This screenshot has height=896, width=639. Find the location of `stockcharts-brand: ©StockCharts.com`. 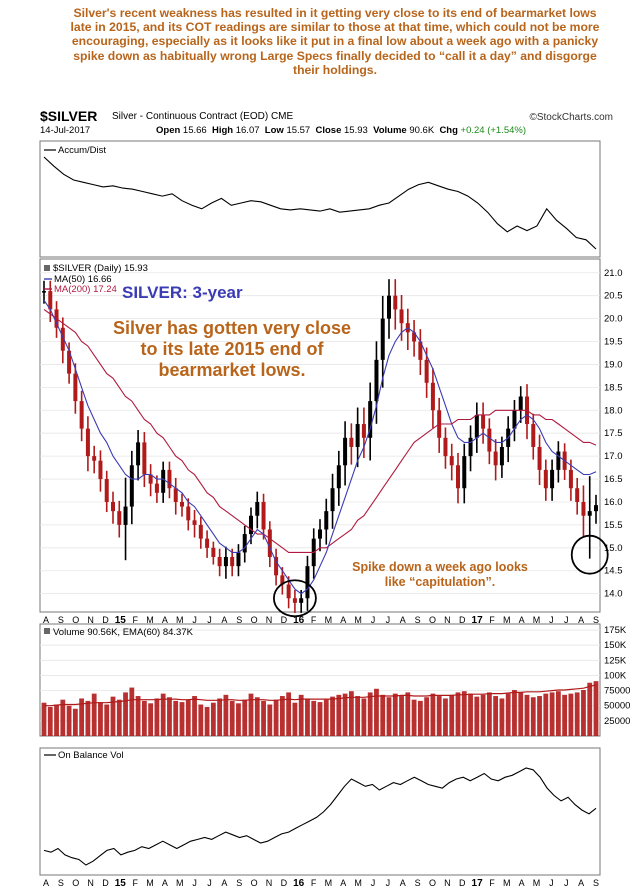

stockcharts-brand: ©StockCharts.com is located at coordinates (571, 117).